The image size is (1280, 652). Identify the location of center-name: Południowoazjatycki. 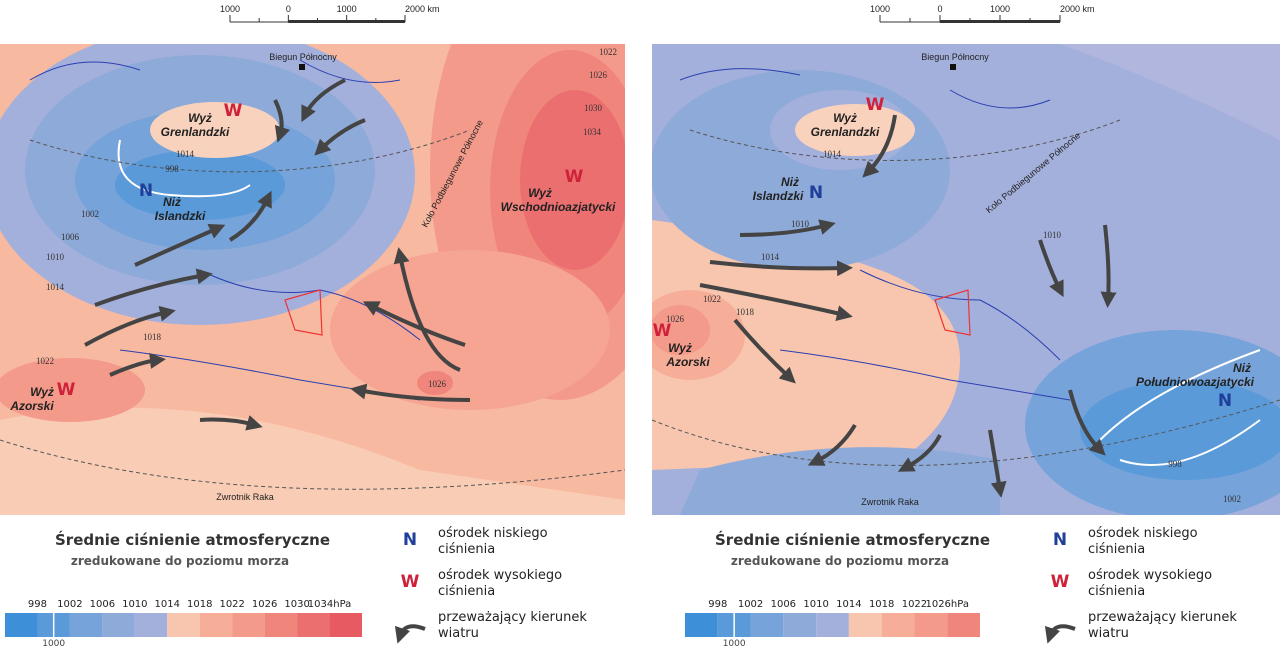
(1195, 382).